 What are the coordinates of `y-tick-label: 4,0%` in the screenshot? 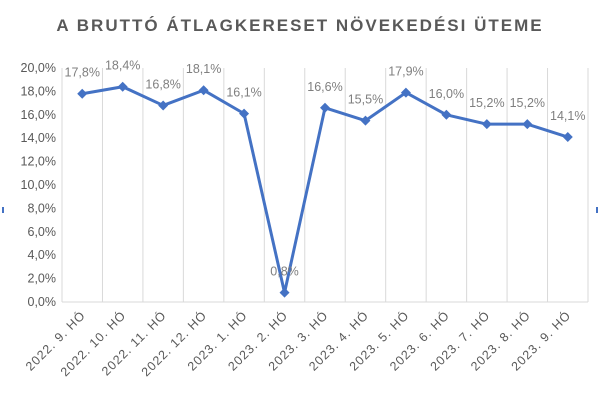 It's located at (42, 255).